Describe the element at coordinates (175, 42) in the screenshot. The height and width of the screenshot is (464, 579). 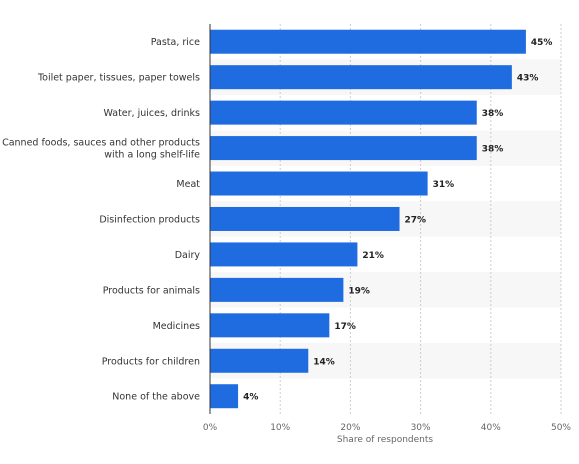
I see `category-label: Pasta, rice` at that location.